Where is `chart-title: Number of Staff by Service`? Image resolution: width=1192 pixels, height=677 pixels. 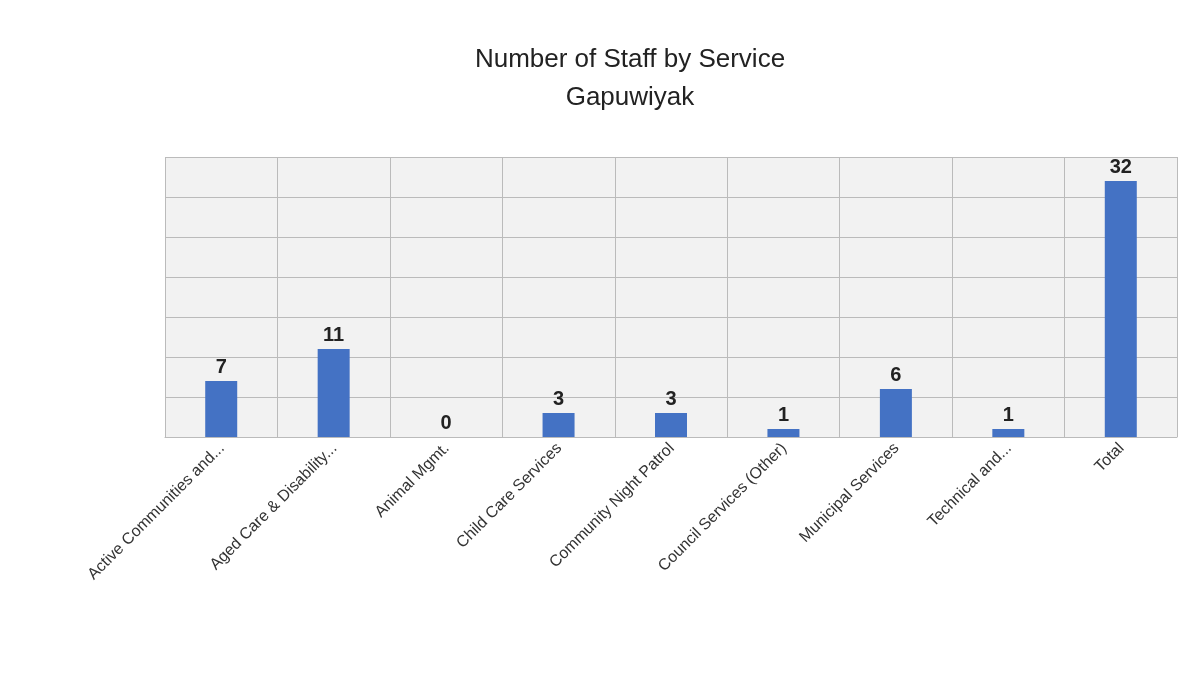 chart-title: Number of Staff by Service is located at coordinates (630, 58).